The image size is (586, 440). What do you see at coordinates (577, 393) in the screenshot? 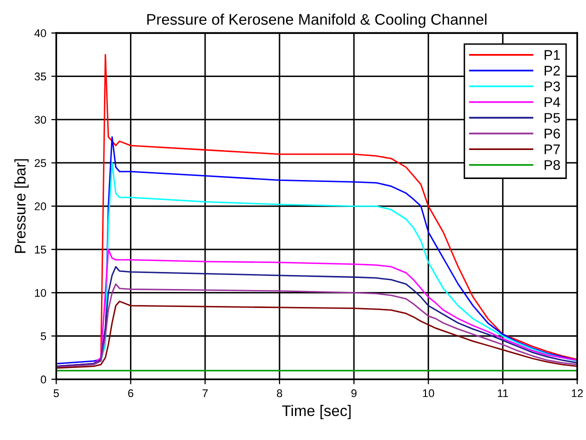
I see `x-tick-label: 12` at bounding box center [577, 393].